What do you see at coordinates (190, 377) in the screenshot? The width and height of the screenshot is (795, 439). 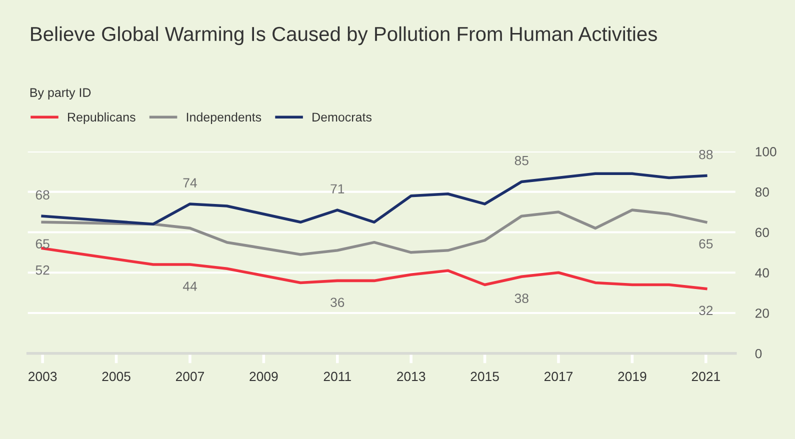 I see `x-tick-label: 2007` at bounding box center [190, 377].